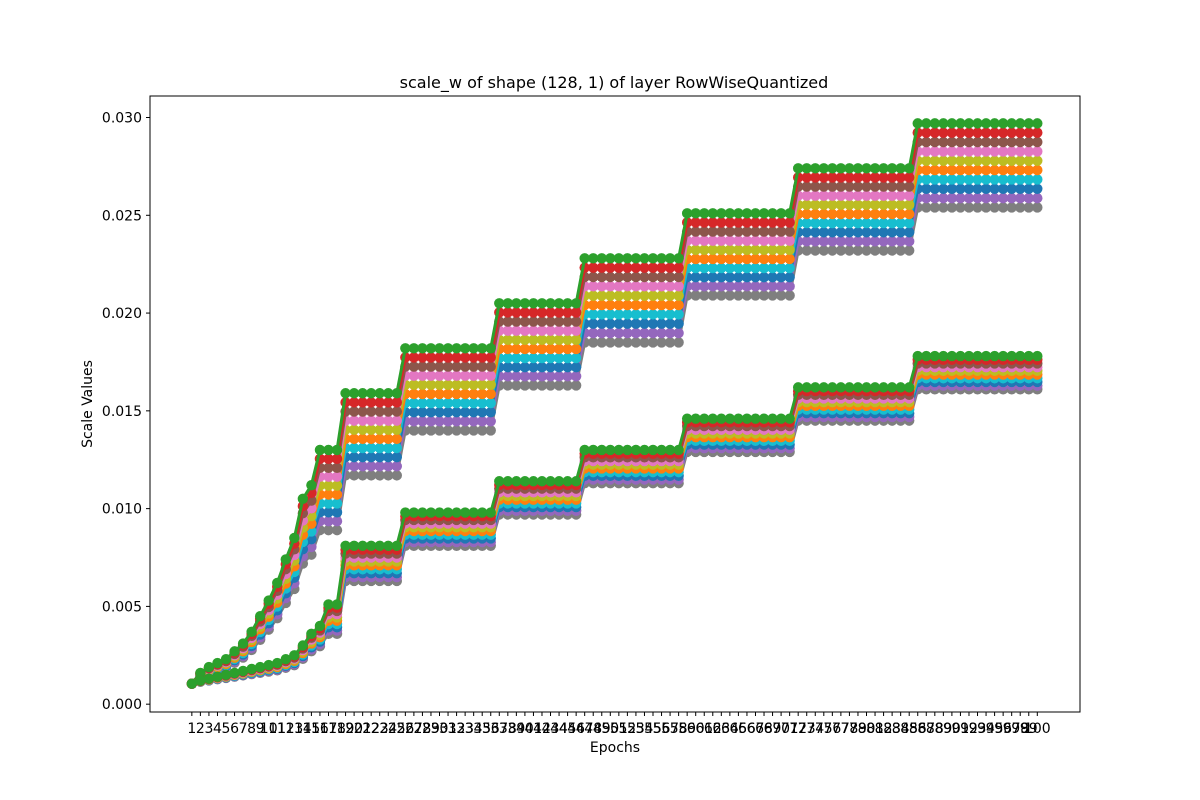  I want to click on x-tick-label: 81, so click(875, 729).